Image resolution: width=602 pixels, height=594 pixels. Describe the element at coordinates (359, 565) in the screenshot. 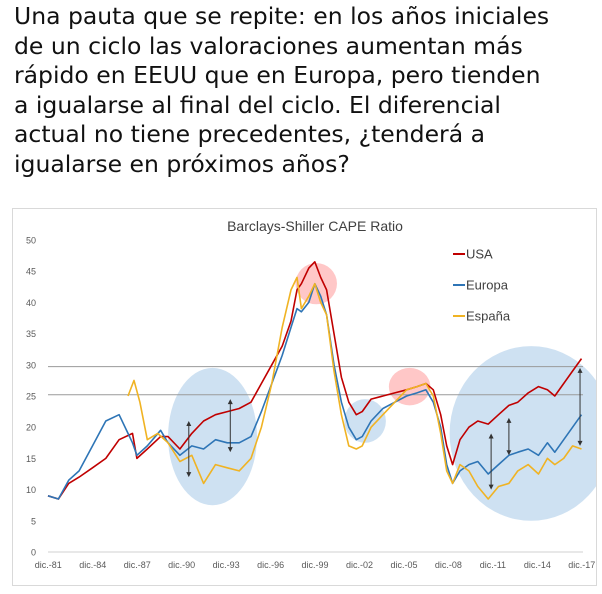

I see `x-tick-label: dic.-02` at that location.